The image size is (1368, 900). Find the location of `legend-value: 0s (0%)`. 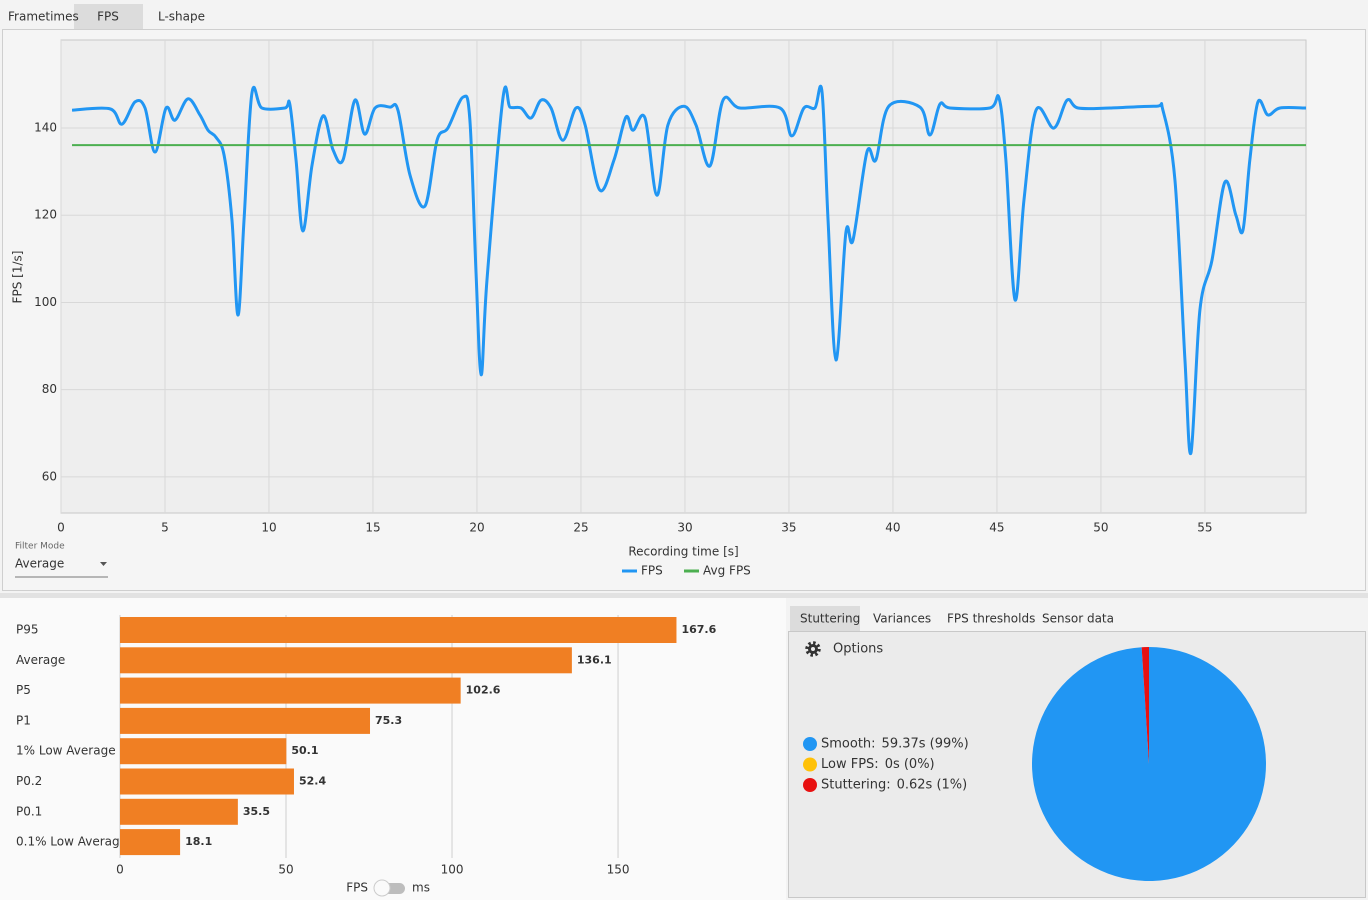

legend-value: 0s (0%) is located at coordinates (910, 764).